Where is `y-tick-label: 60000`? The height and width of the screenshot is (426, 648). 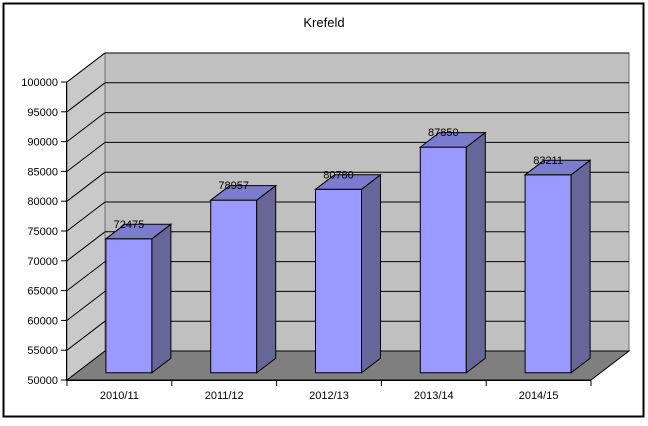 y-tick-label: 60000 is located at coordinates (42, 321).